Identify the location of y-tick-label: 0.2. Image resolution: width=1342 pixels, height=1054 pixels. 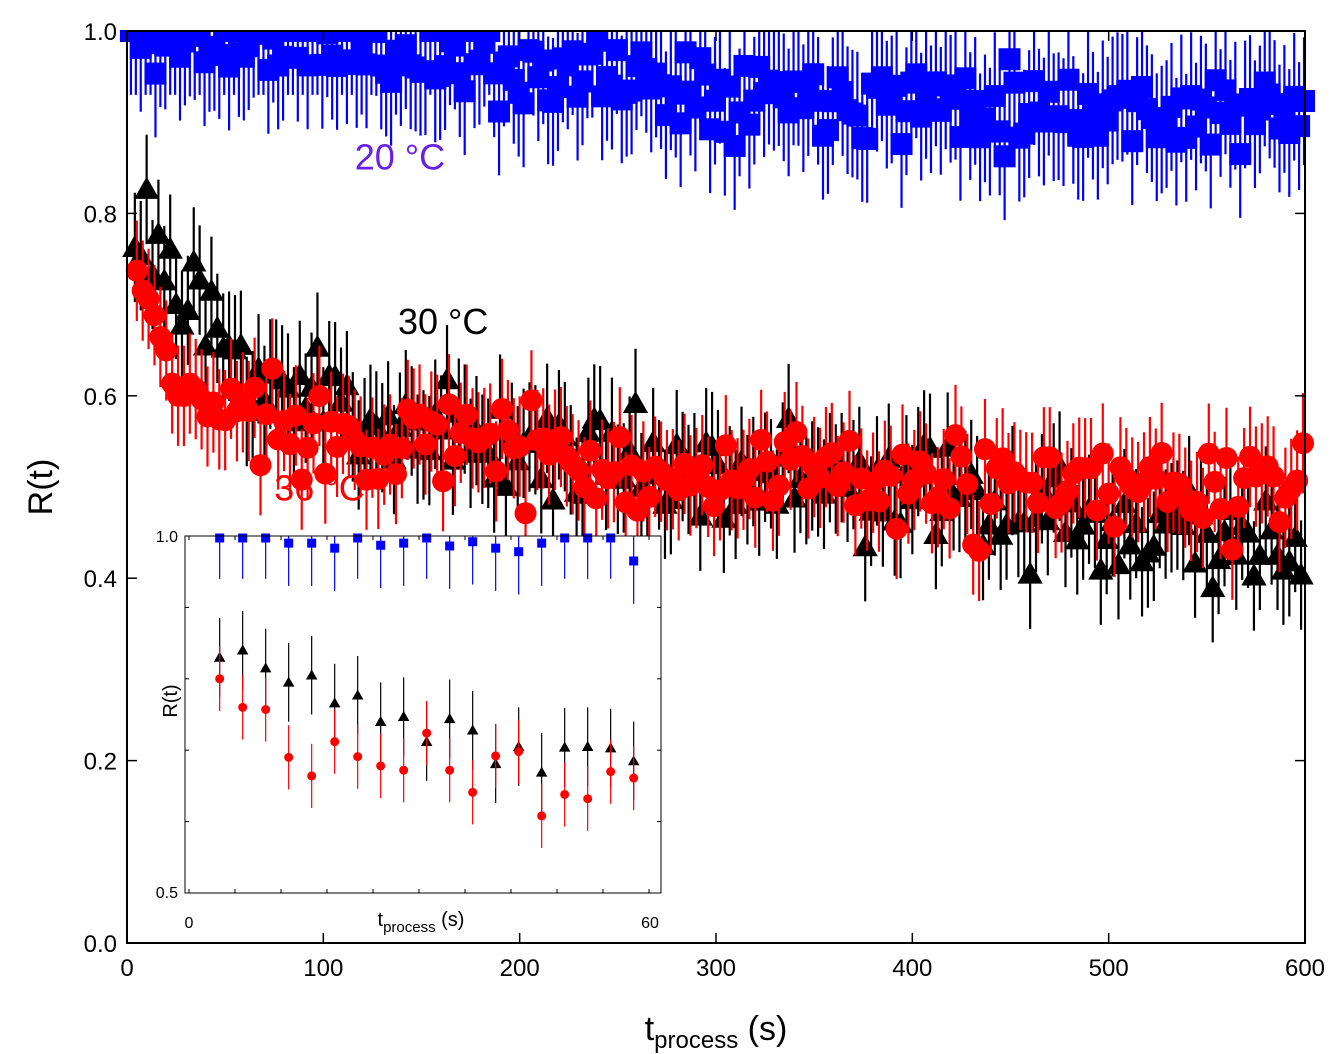
(100, 762).